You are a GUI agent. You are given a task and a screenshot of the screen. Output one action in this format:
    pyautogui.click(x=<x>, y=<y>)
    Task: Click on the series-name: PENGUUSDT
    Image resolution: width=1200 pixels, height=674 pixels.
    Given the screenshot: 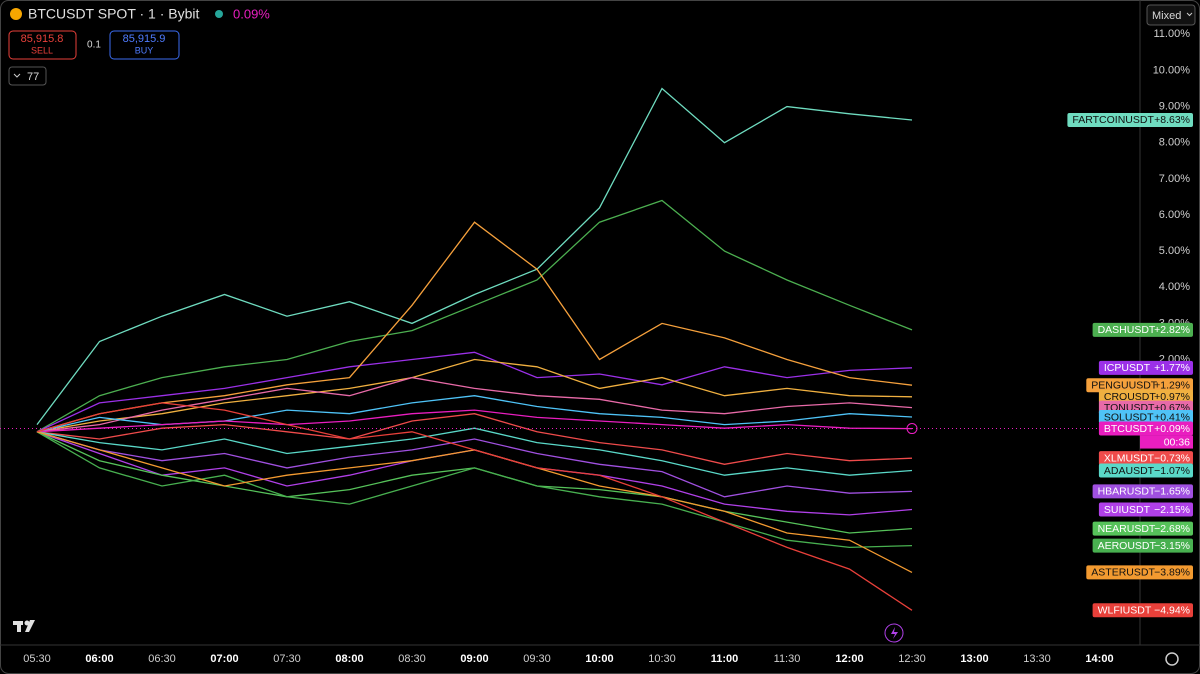 What is the action you would take?
    pyautogui.click(x=1124, y=385)
    